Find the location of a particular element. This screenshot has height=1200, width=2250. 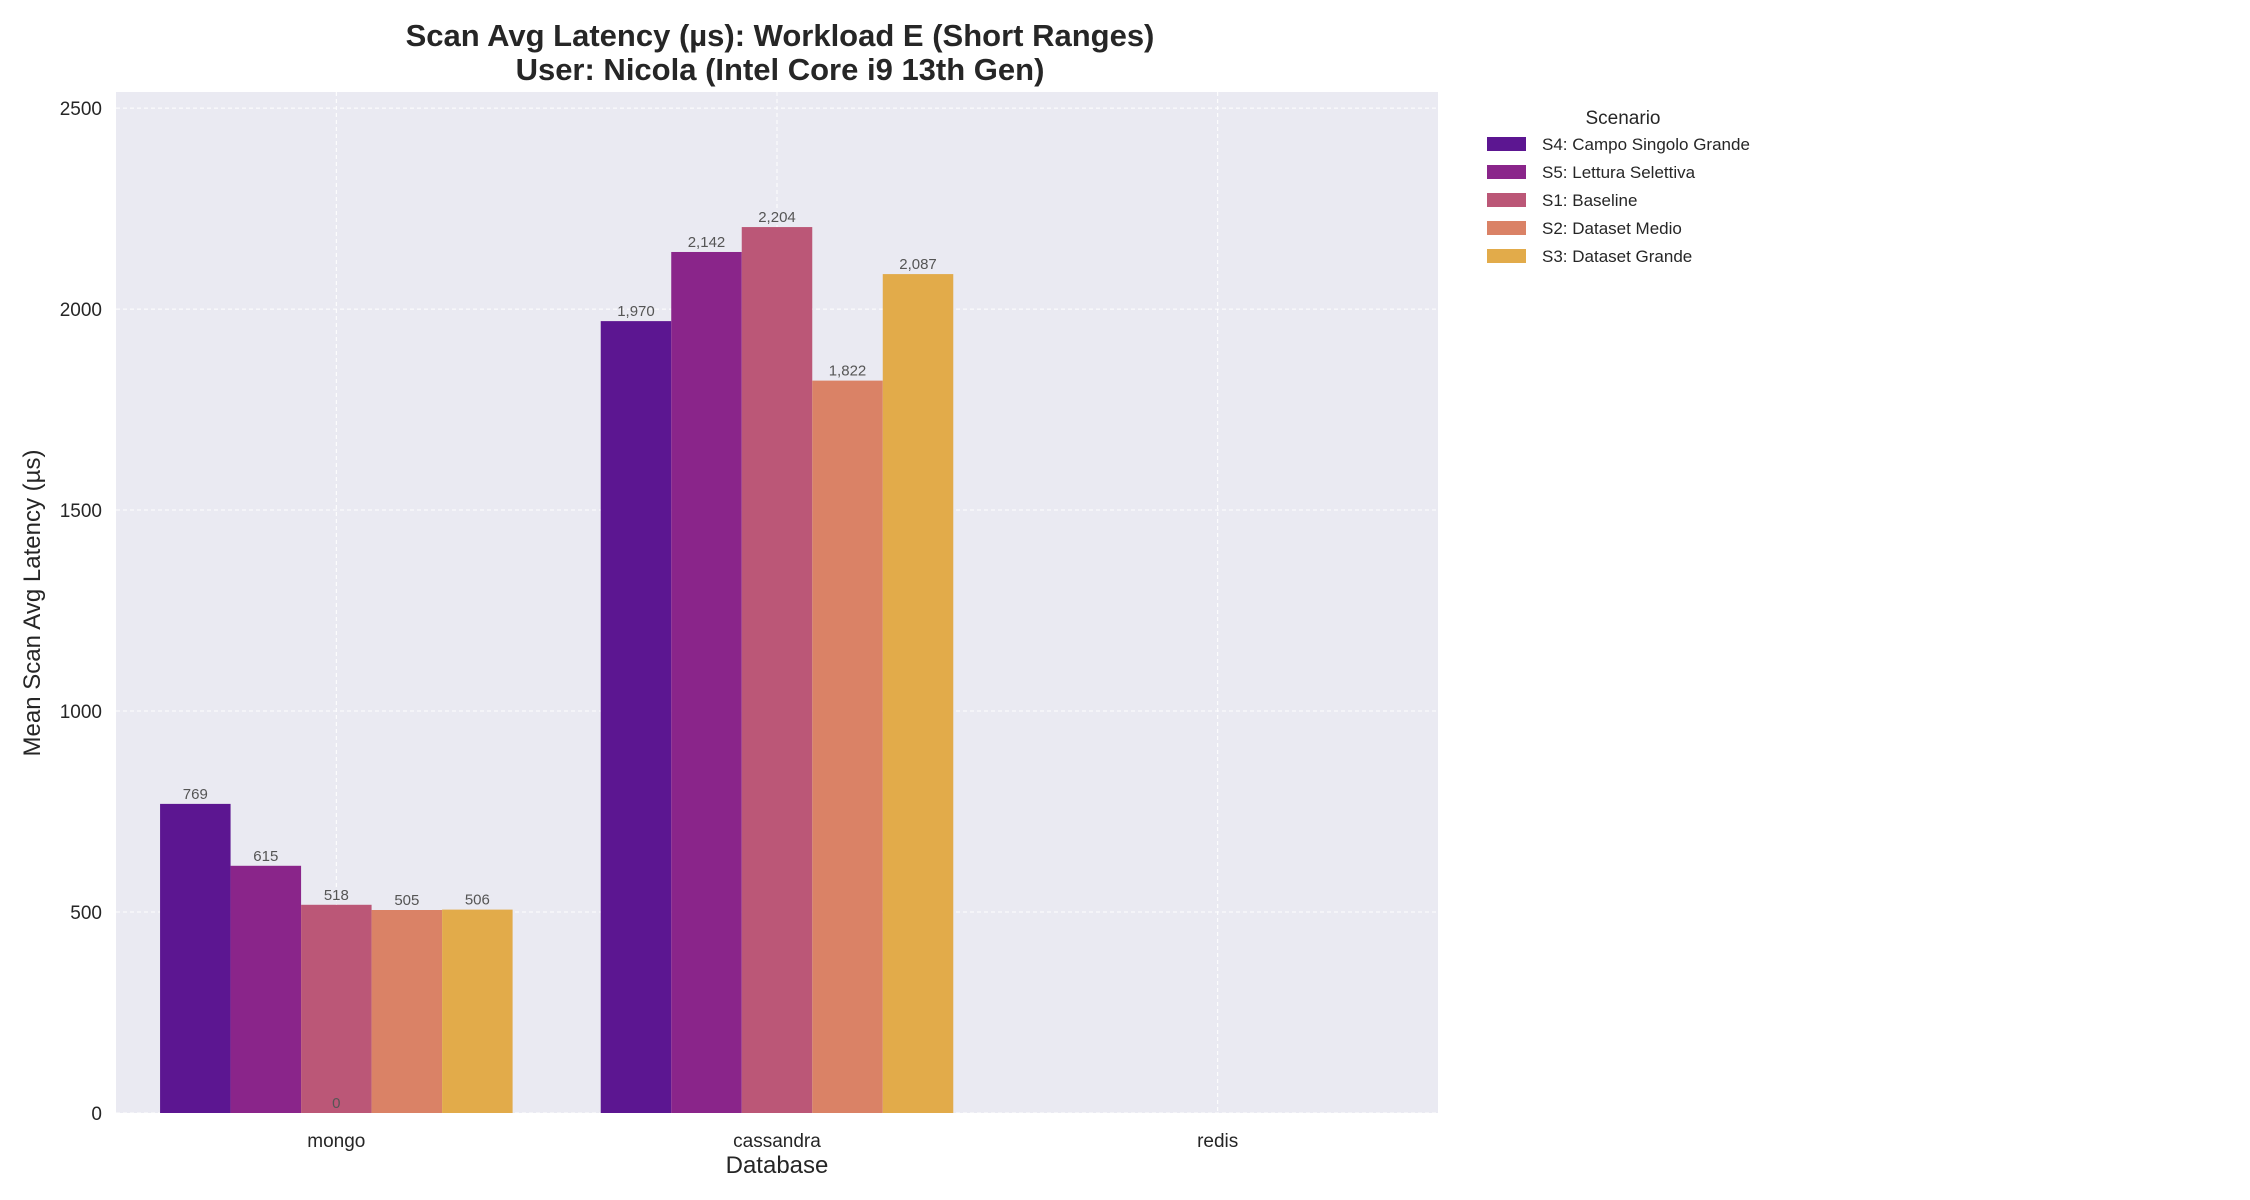

bar-value-label: 2,204 is located at coordinates (777, 217).